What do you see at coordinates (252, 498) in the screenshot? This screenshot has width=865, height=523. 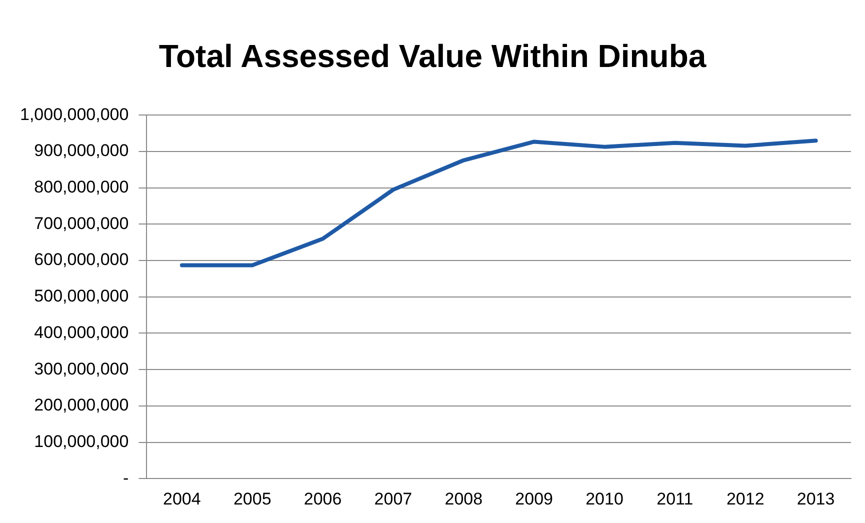 I see `x-tick-label: 2005` at bounding box center [252, 498].